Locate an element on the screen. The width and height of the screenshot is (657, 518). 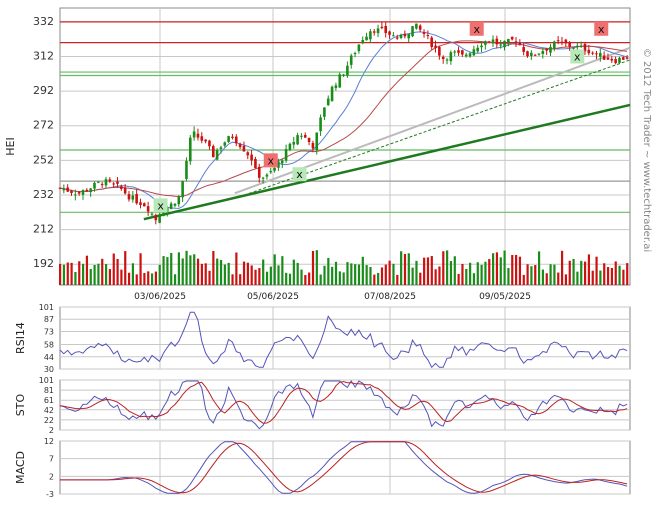
buy-signal-label: x is located at coordinates (299, 174).